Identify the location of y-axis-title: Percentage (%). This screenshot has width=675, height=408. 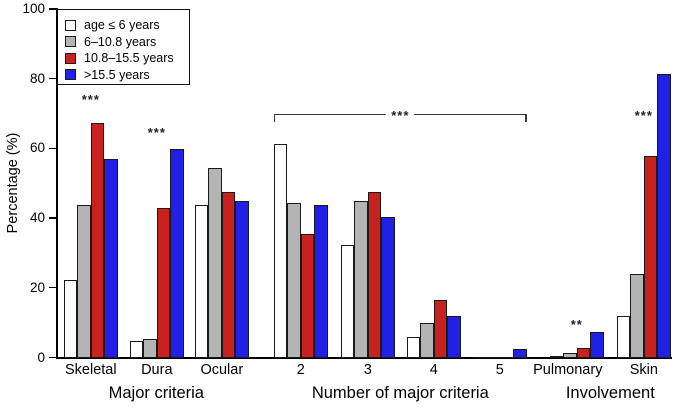
(13, 183).